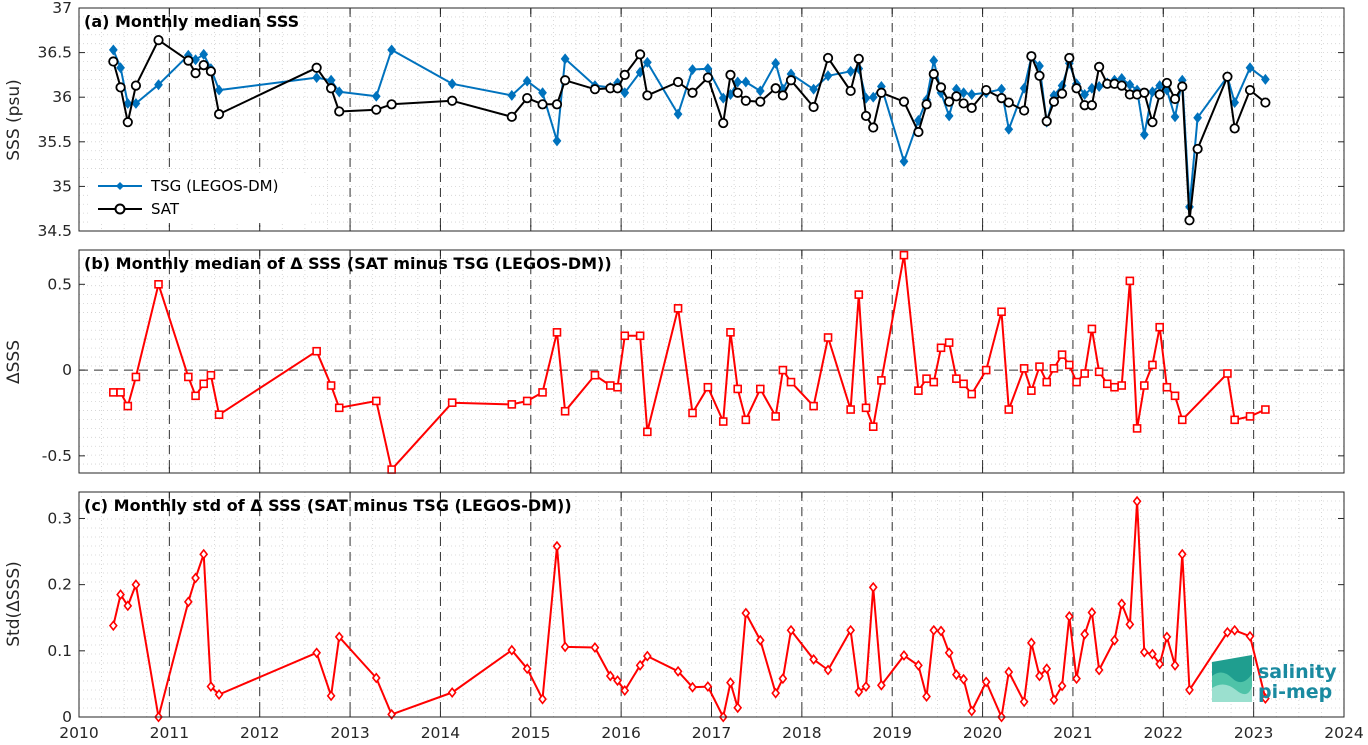 This screenshot has height=745, width=1368. I want to click on y-tick-label: 0, so click(67, 717).